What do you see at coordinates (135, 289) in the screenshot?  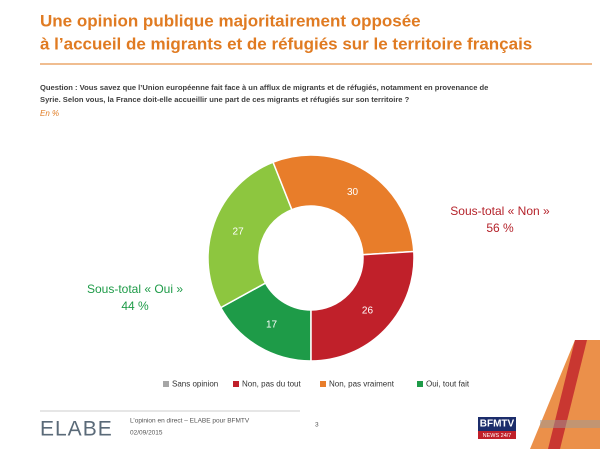 I see `subtotal-label: Sous-total « Oui »` at bounding box center [135, 289].